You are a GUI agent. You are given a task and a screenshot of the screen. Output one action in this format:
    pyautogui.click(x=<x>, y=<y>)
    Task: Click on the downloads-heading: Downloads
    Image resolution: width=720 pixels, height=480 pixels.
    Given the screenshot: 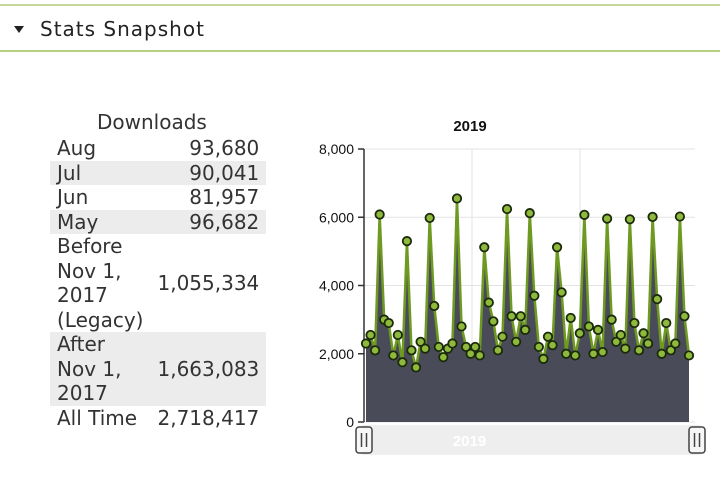 What is the action you would take?
    pyautogui.click(x=152, y=122)
    